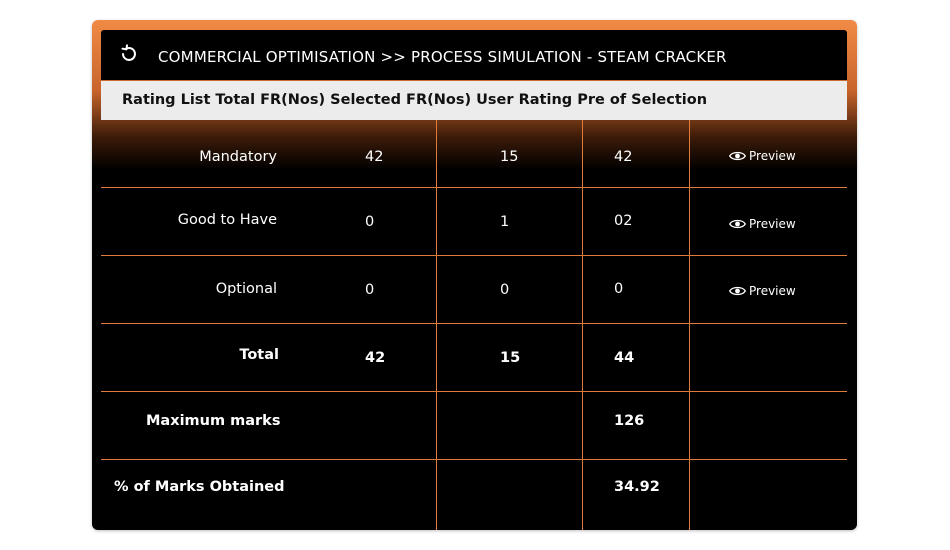  I want to click on selected-fr-sum: 15, so click(510, 358).